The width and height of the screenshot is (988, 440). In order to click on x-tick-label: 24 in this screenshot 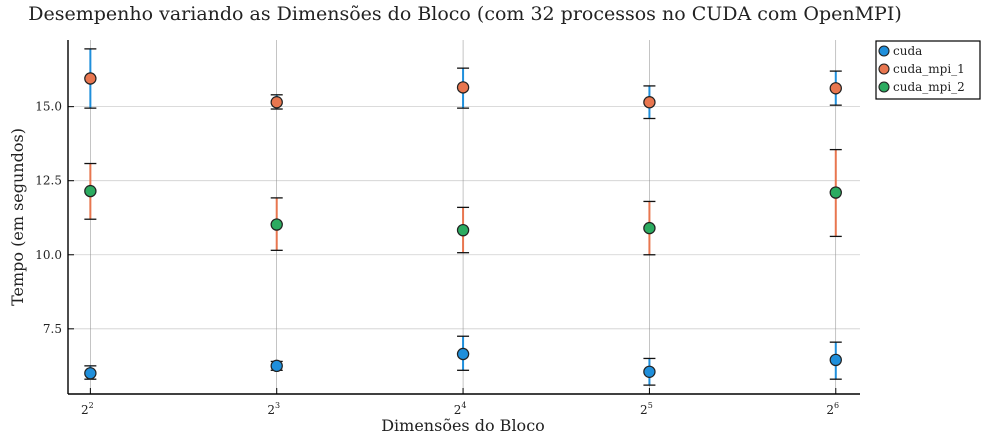, I will do `click(460, 409)`.